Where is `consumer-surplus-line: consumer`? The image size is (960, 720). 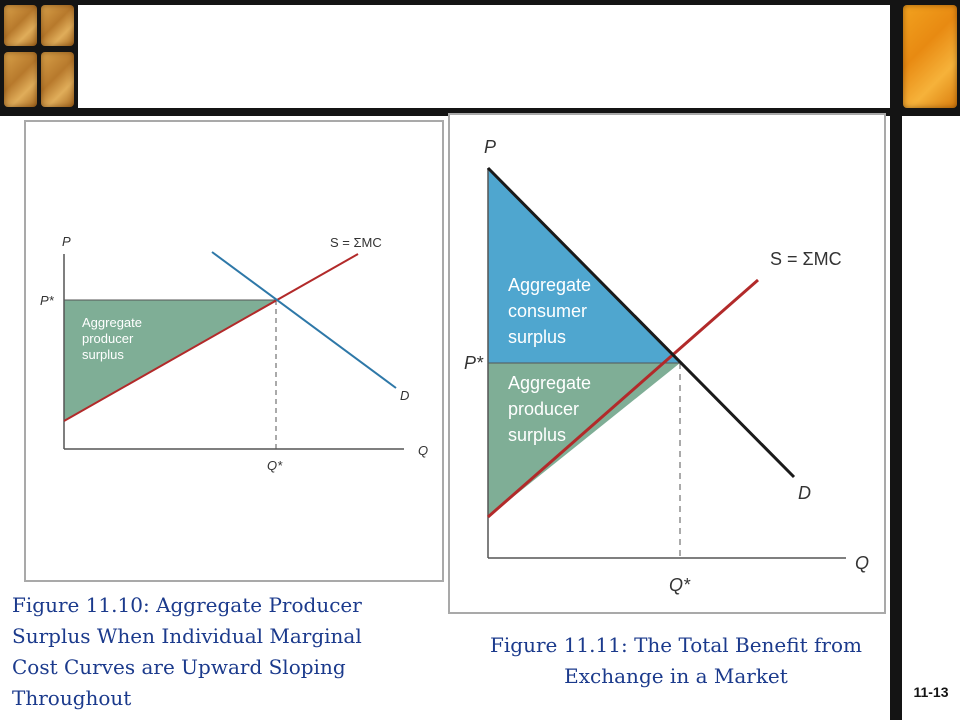 consumer-surplus-line: consumer is located at coordinates (547, 311).